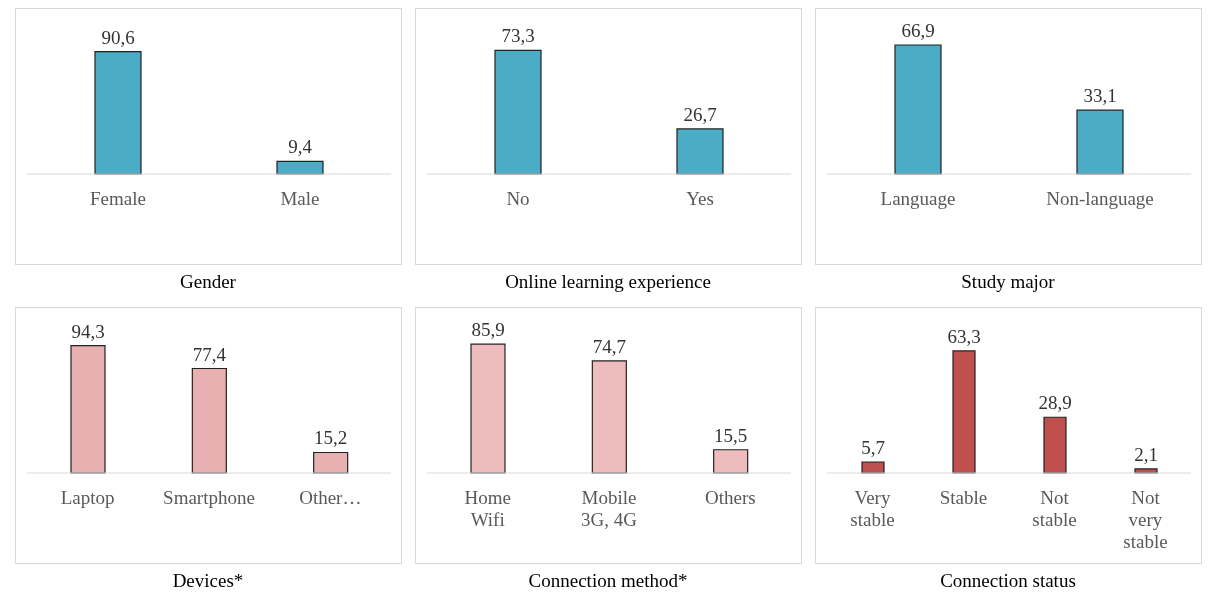 This screenshot has width=1221, height=612. Describe the element at coordinates (1008, 581) in the screenshot. I see `text: Connection status` at that location.